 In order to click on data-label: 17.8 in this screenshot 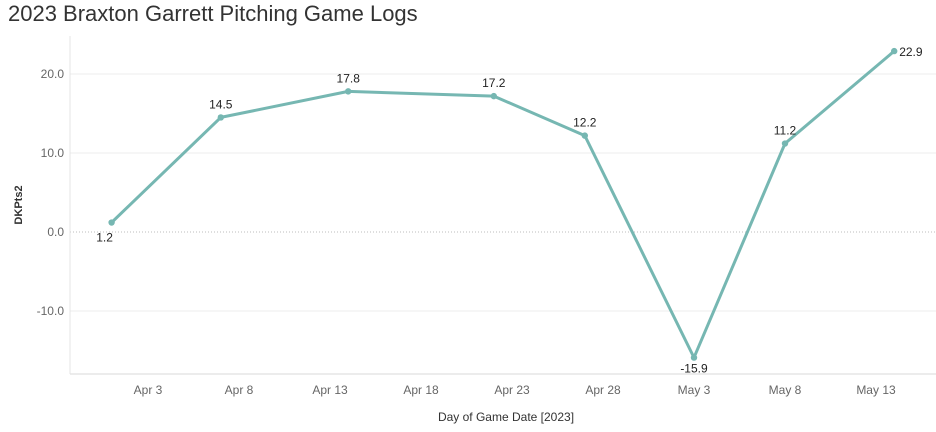, I will do `click(349, 78)`.